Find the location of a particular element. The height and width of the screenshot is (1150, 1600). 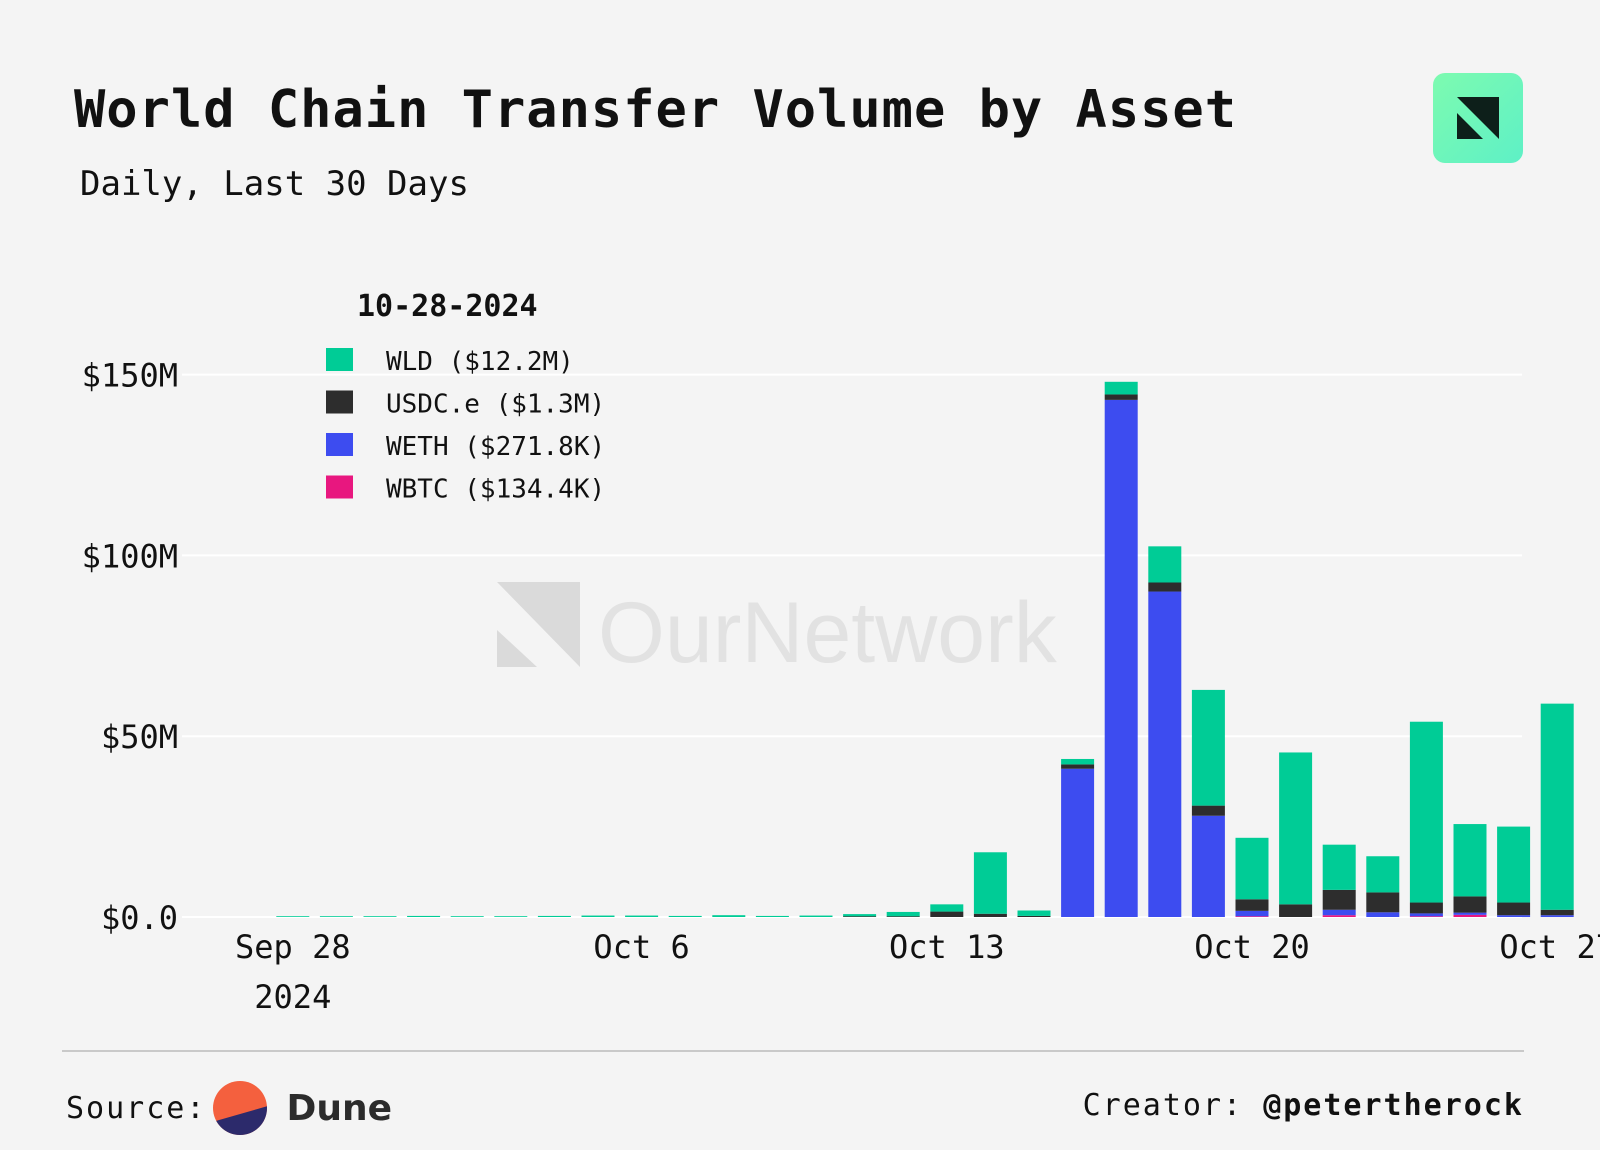

x-tick-label: Oct 6 is located at coordinates (641, 947).